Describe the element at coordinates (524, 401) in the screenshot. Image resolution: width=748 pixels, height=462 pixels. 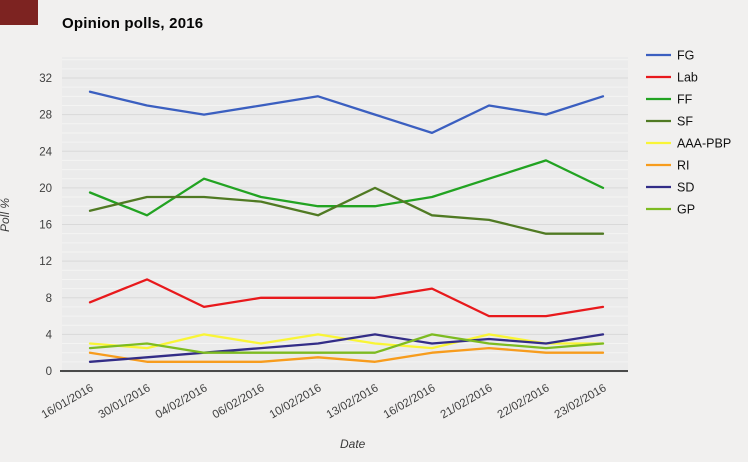
I see `x-tick-label: 22/02/2016` at that location.